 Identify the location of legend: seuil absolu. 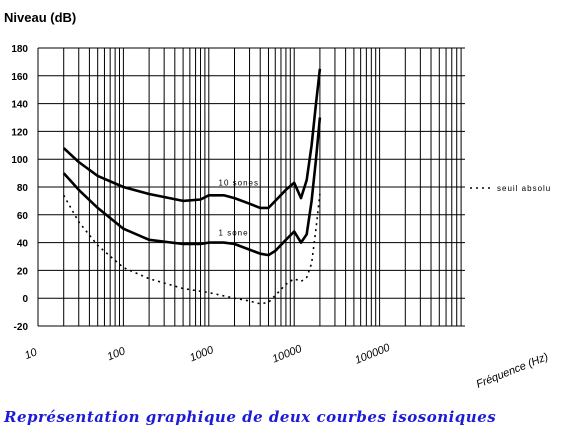
(510, 188).